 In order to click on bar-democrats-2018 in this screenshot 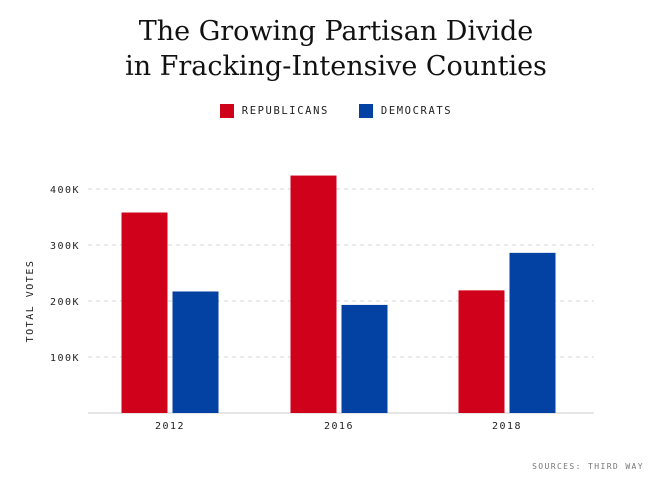, I will do `click(532, 332)`.